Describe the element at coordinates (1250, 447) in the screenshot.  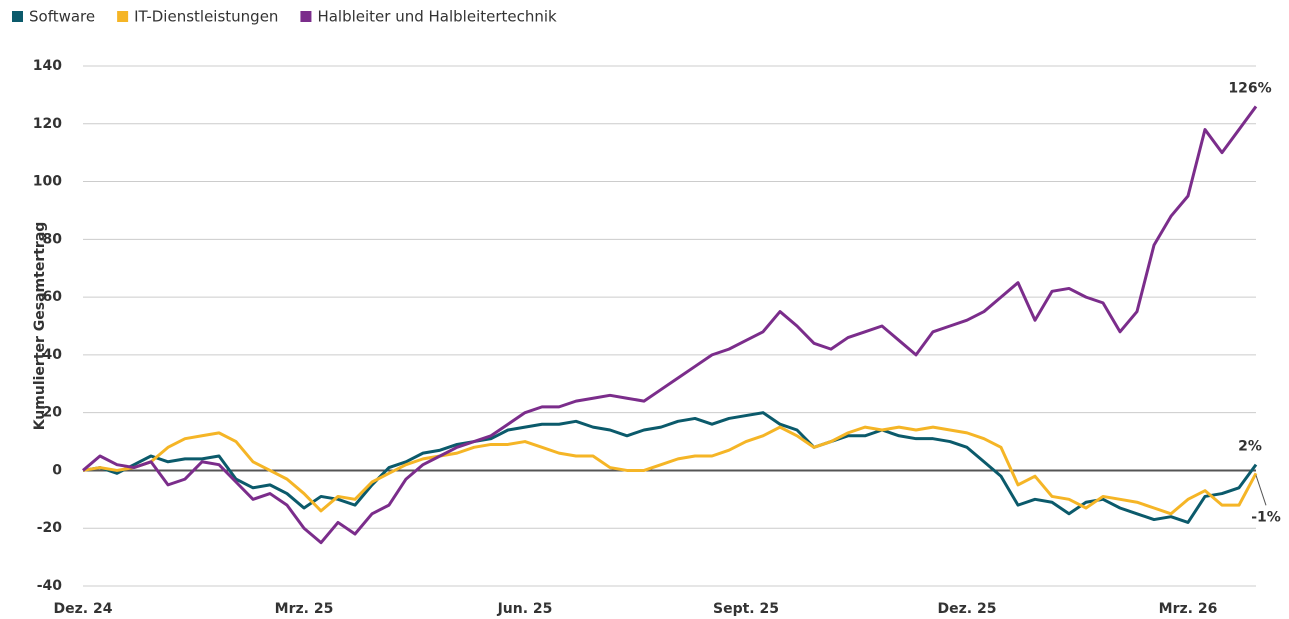
I see `data-label: 2%` at that location.